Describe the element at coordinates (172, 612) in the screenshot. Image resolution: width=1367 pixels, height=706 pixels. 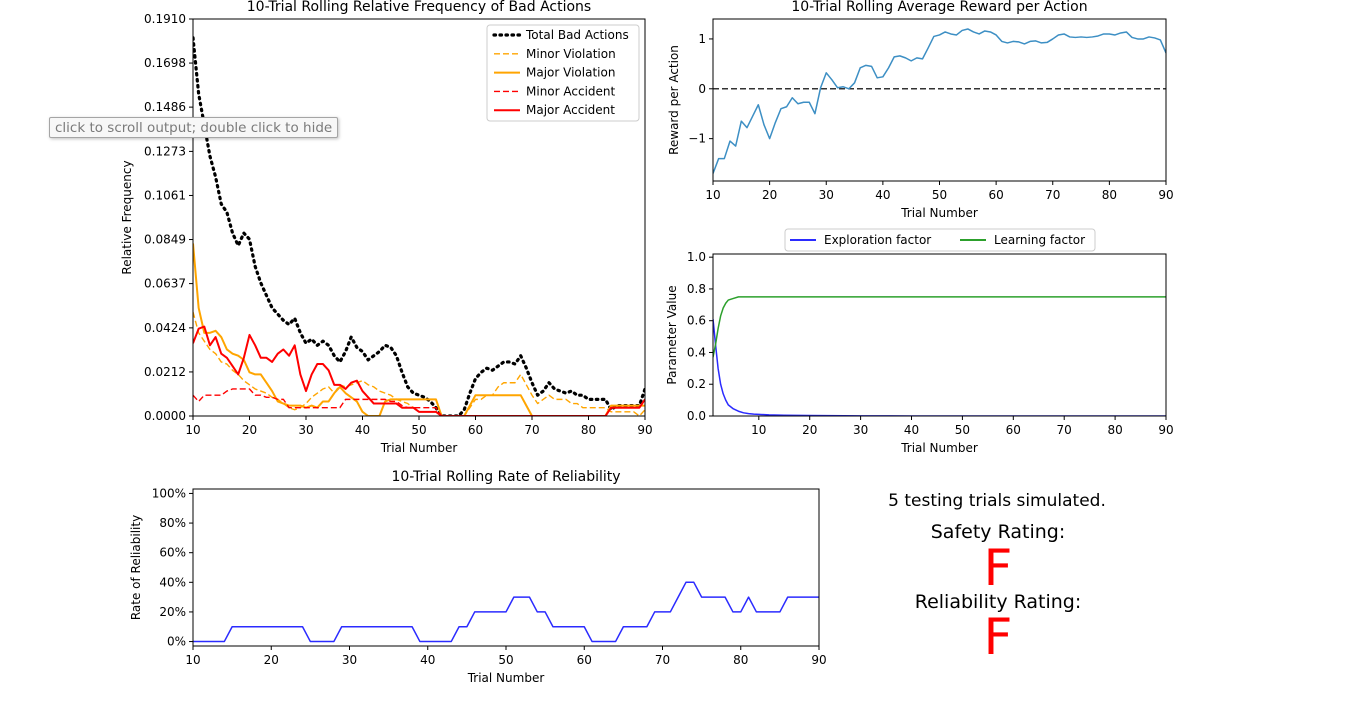
I see `y-tick-label: 20%` at that location.